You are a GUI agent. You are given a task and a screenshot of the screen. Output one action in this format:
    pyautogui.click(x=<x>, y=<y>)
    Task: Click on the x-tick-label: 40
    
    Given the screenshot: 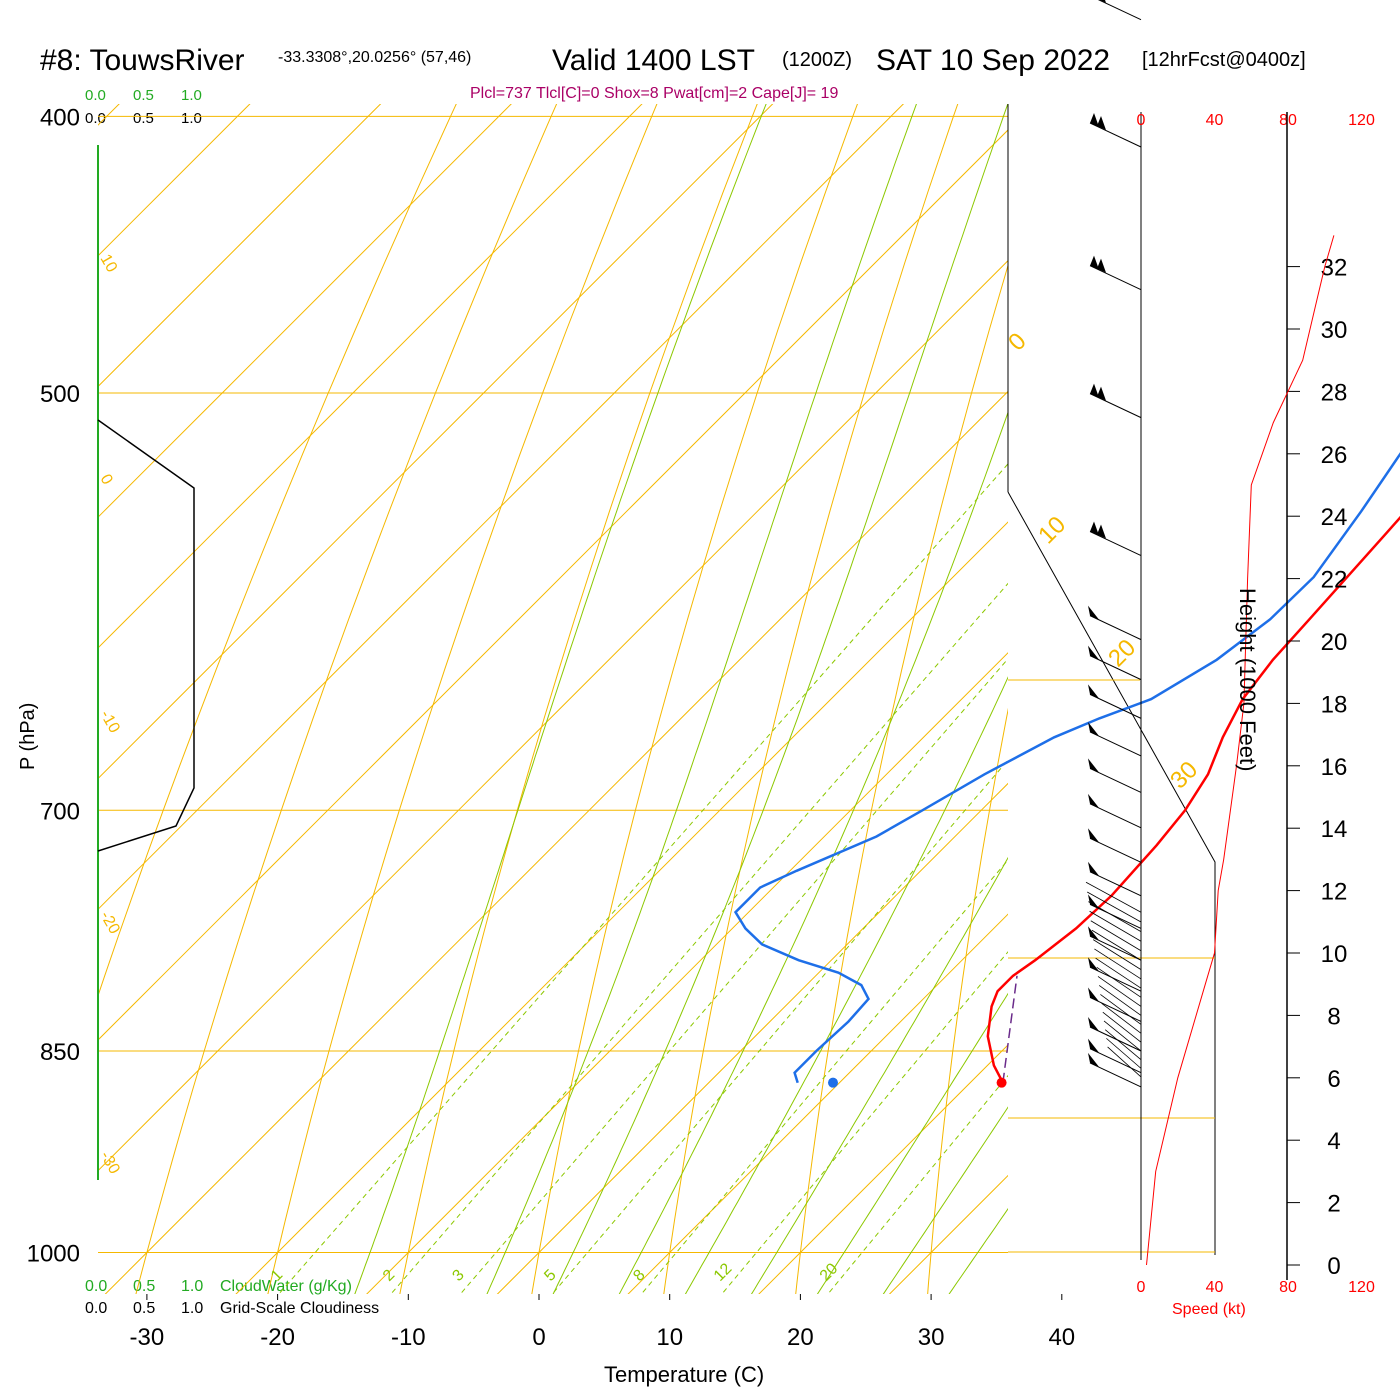 What is the action you would take?
    pyautogui.click(x=1061, y=1337)
    